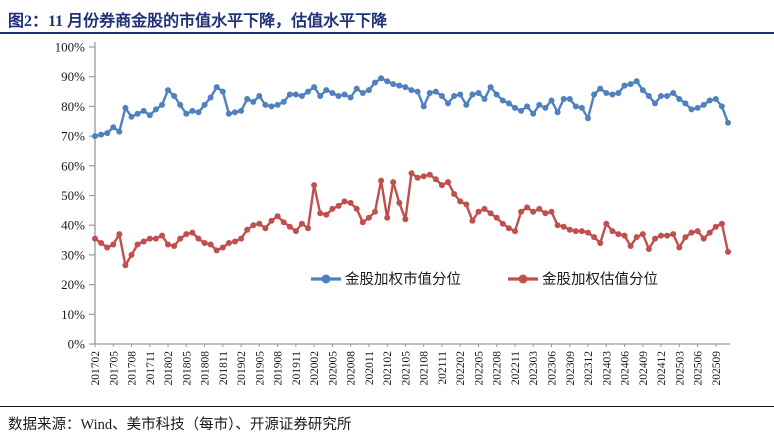 The height and width of the screenshot is (437, 774). I want to click on x-tick-label: 202303, so click(534, 368).